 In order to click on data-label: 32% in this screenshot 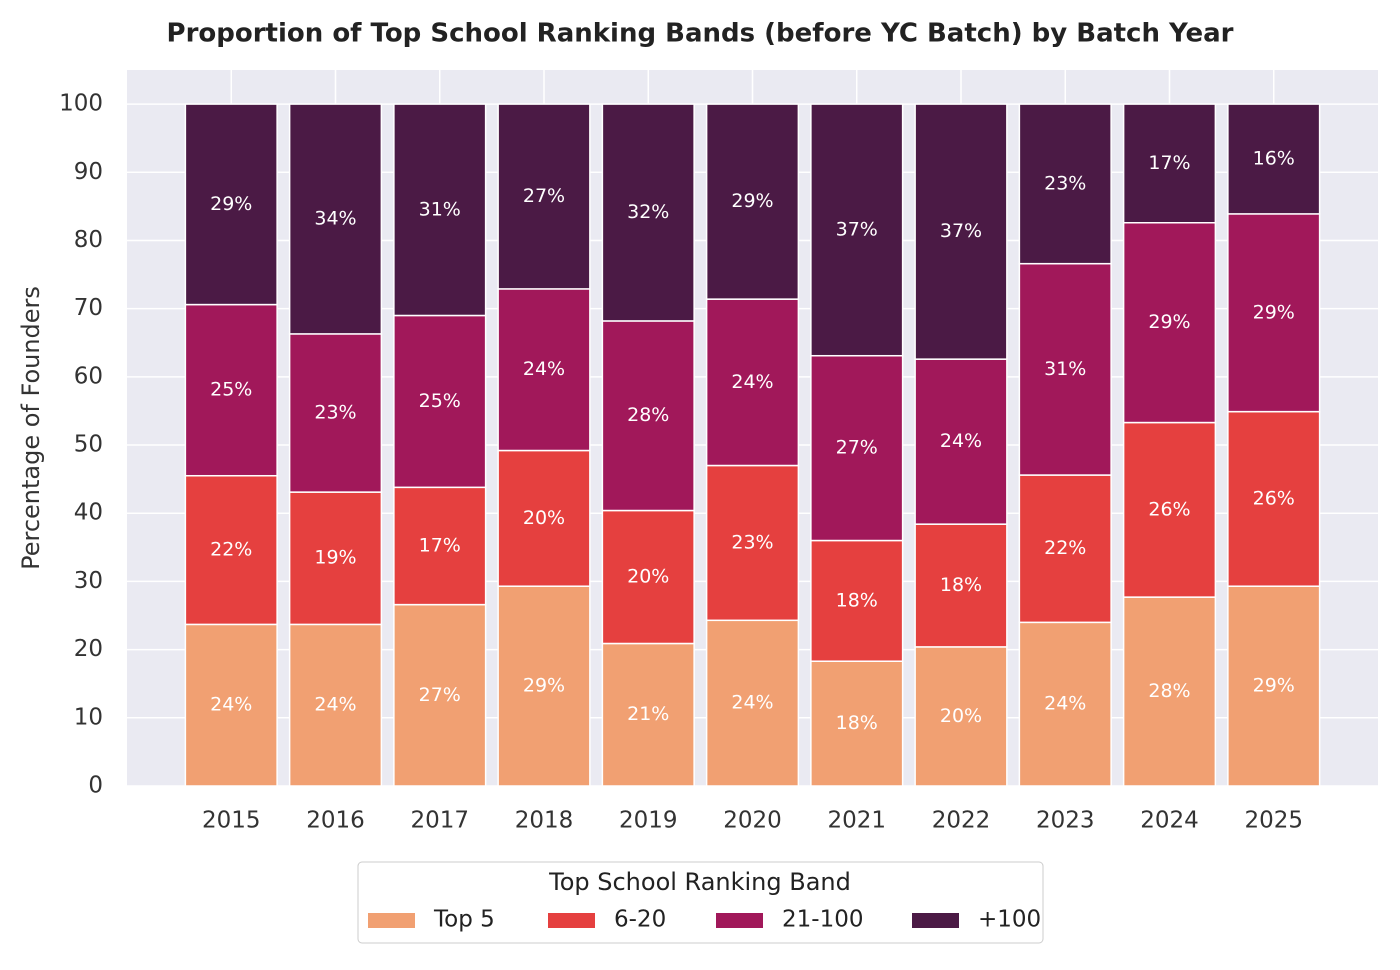, I will do `click(648, 212)`.